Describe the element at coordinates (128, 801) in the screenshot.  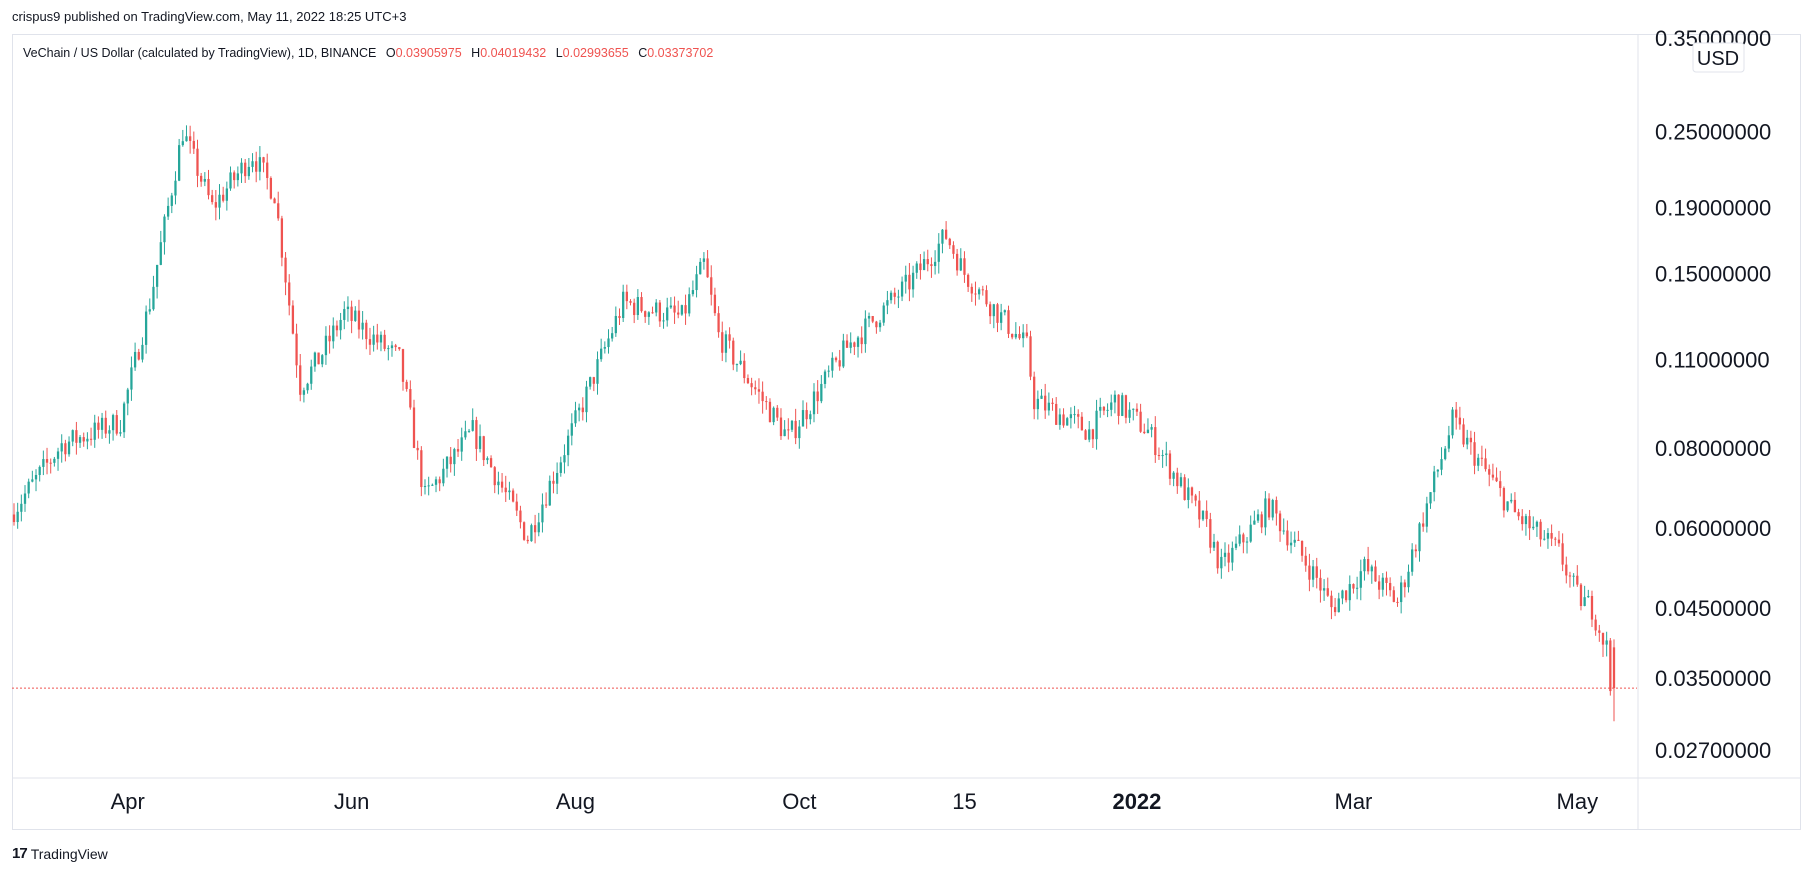
I see `time-tick-label: Apr` at that location.